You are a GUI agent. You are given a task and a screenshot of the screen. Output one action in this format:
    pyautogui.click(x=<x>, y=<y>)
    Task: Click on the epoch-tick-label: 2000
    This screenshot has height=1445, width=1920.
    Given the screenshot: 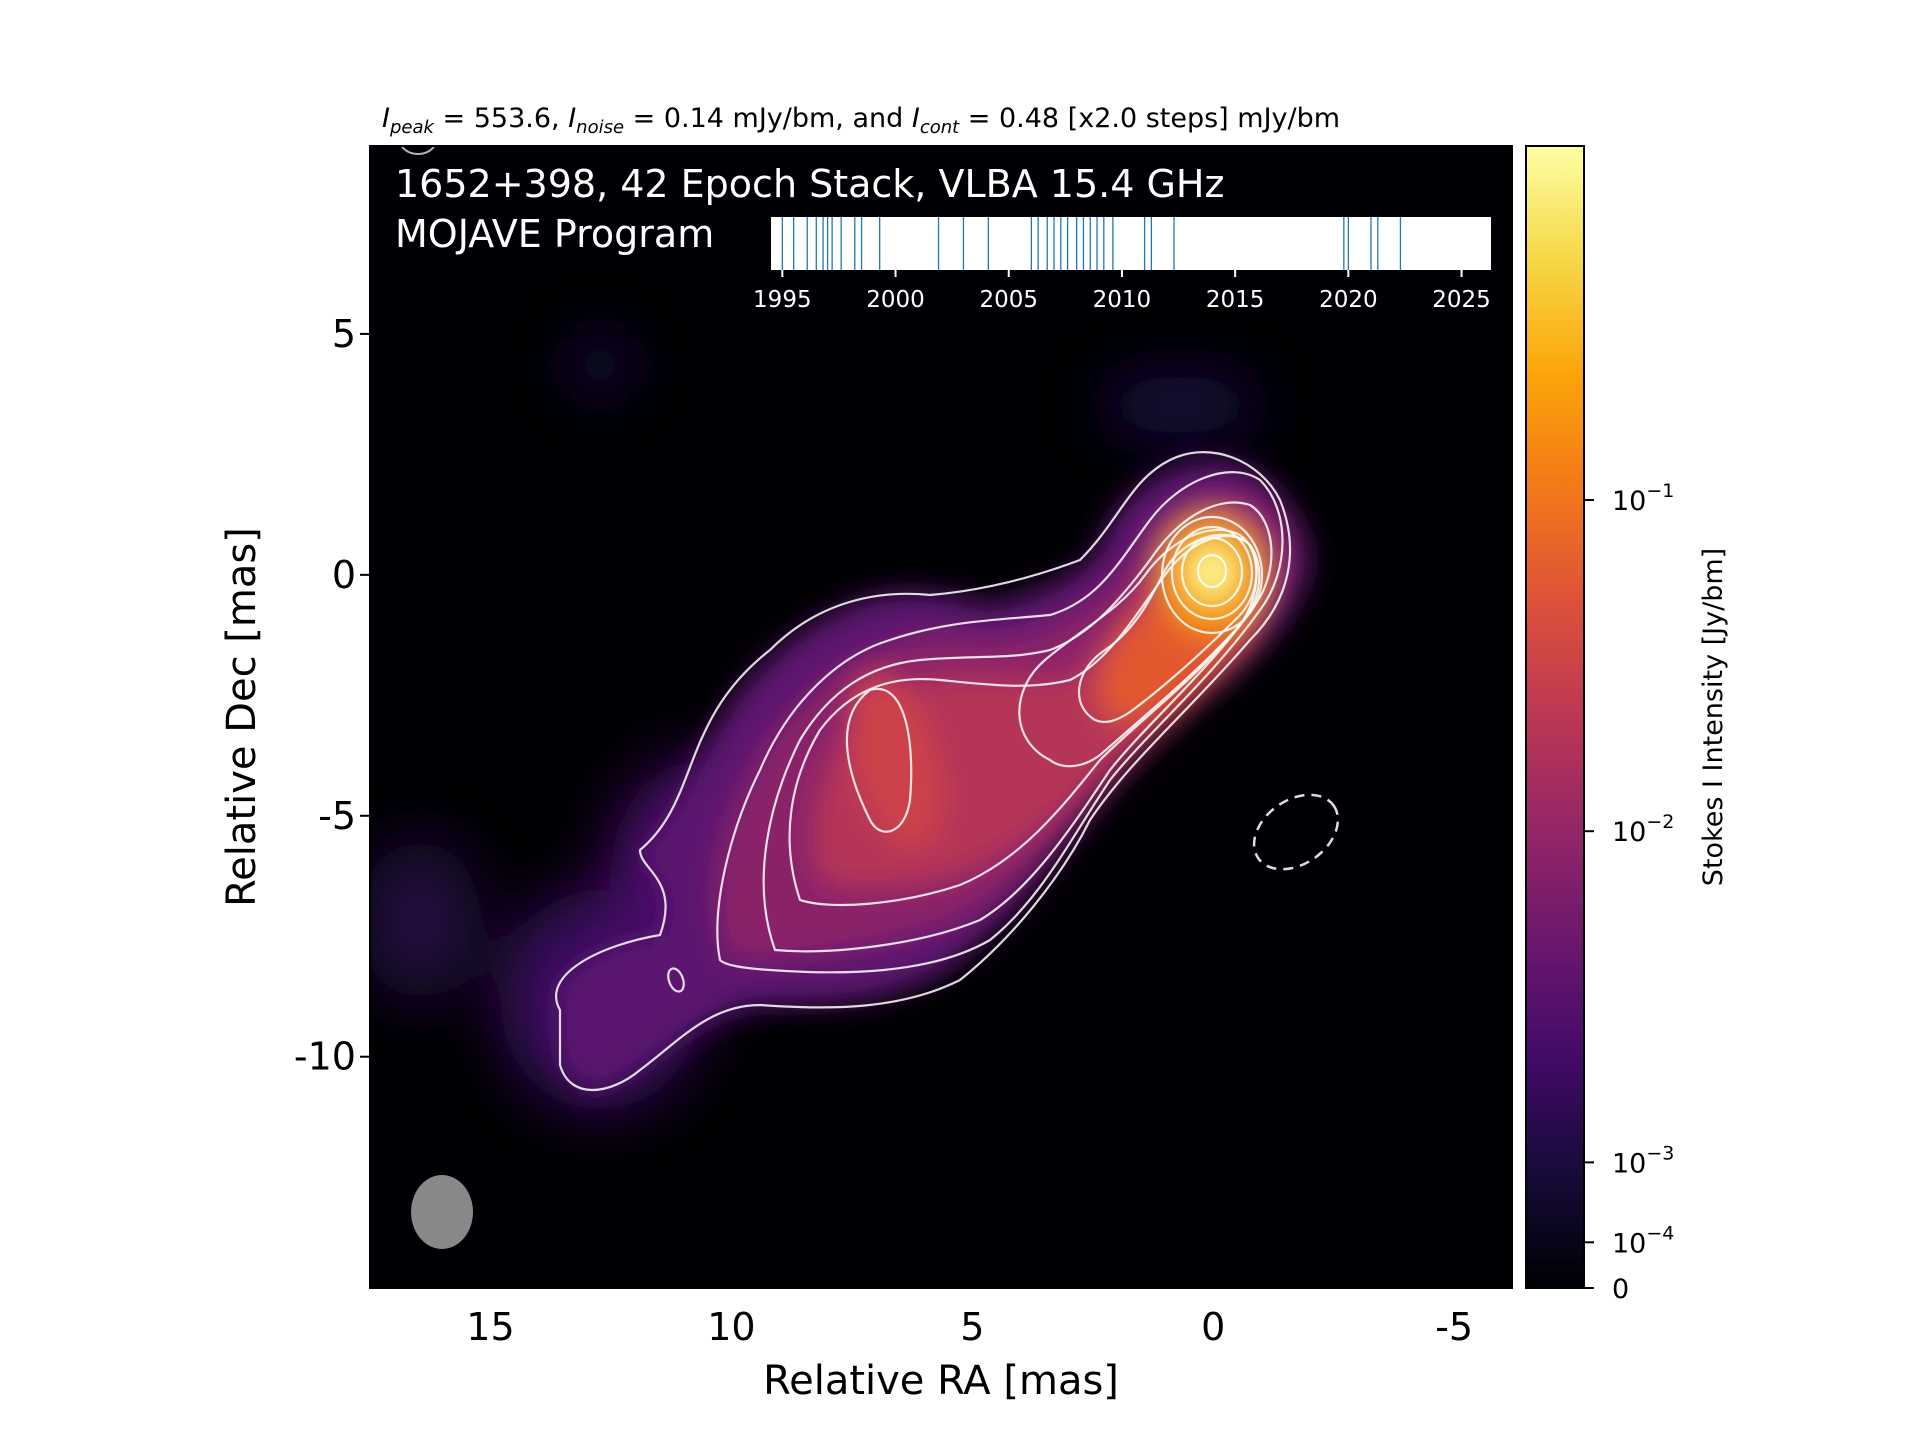 What is the action you would take?
    pyautogui.click(x=895, y=300)
    